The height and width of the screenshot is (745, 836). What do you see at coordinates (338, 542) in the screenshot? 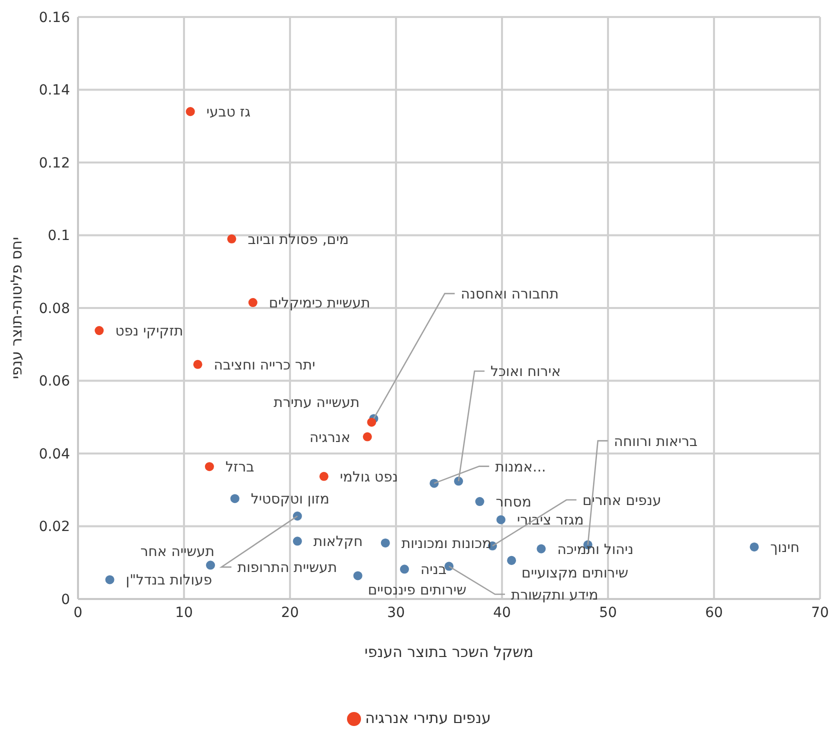
I see `data-label: חקלאות` at bounding box center [338, 542].